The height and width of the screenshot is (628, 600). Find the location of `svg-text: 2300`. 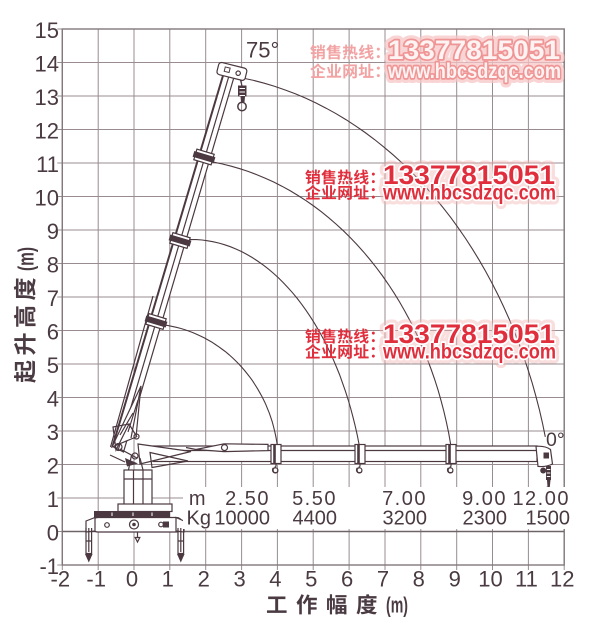

svg-text: 2300 is located at coordinates (485, 519).